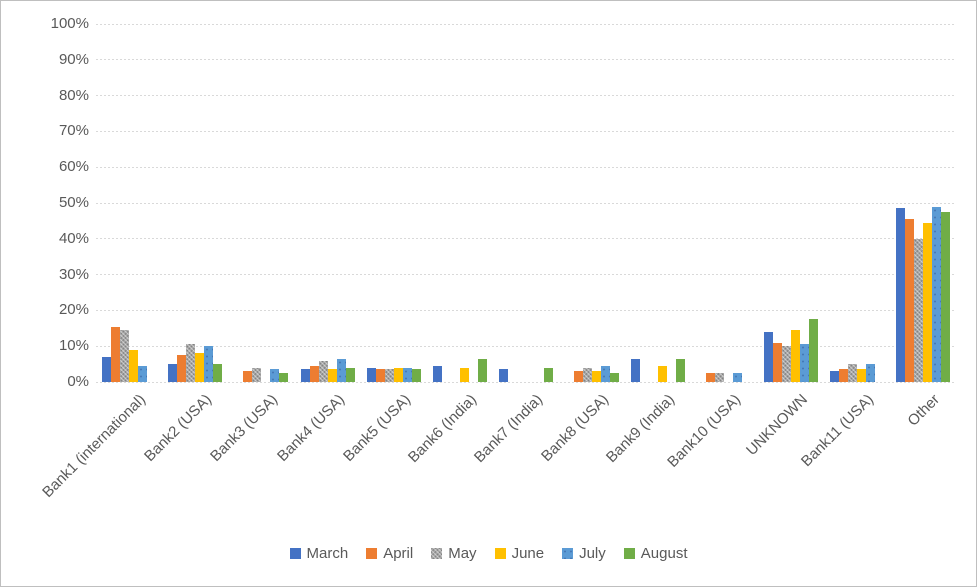  What do you see at coordinates (73, 202) in the screenshot?
I see `y-tick-label: 50%` at bounding box center [73, 202].